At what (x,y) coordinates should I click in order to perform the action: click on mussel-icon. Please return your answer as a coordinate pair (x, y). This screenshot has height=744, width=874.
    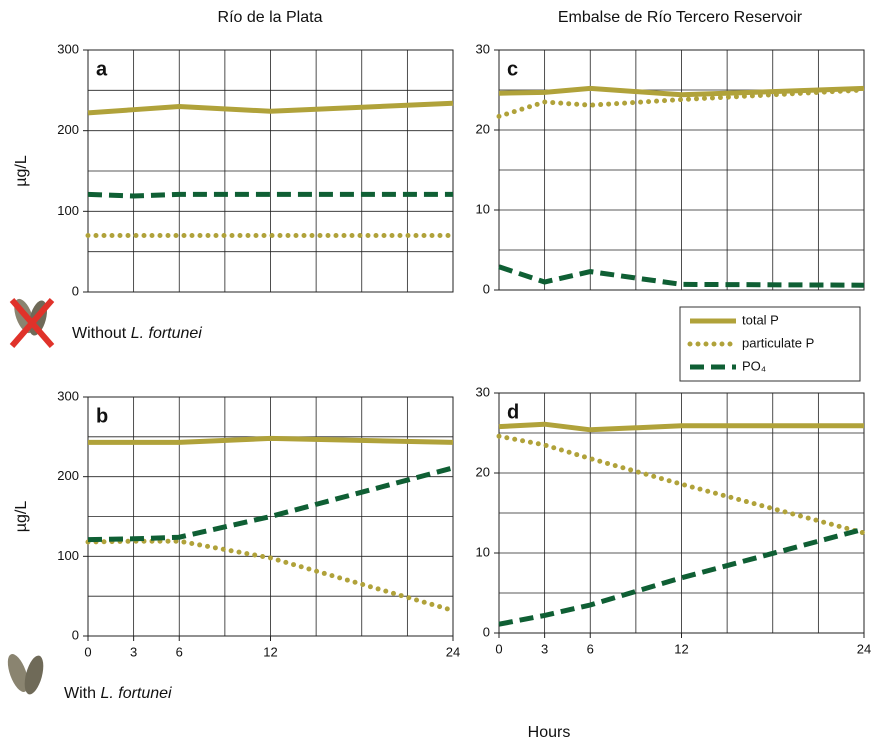
    Looking at the image, I should click on (25, 674).